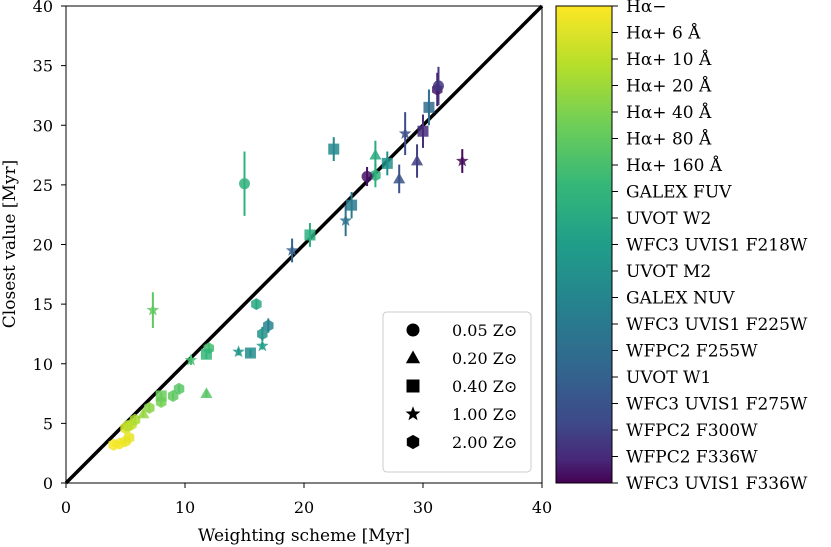 This screenshot has height=547, width=831. What do you see at coordinates (717, 325) in the screenshot?
I see `colorbar-label: WFC3 UVIS1 F225W` at bounding box center [717, 325].